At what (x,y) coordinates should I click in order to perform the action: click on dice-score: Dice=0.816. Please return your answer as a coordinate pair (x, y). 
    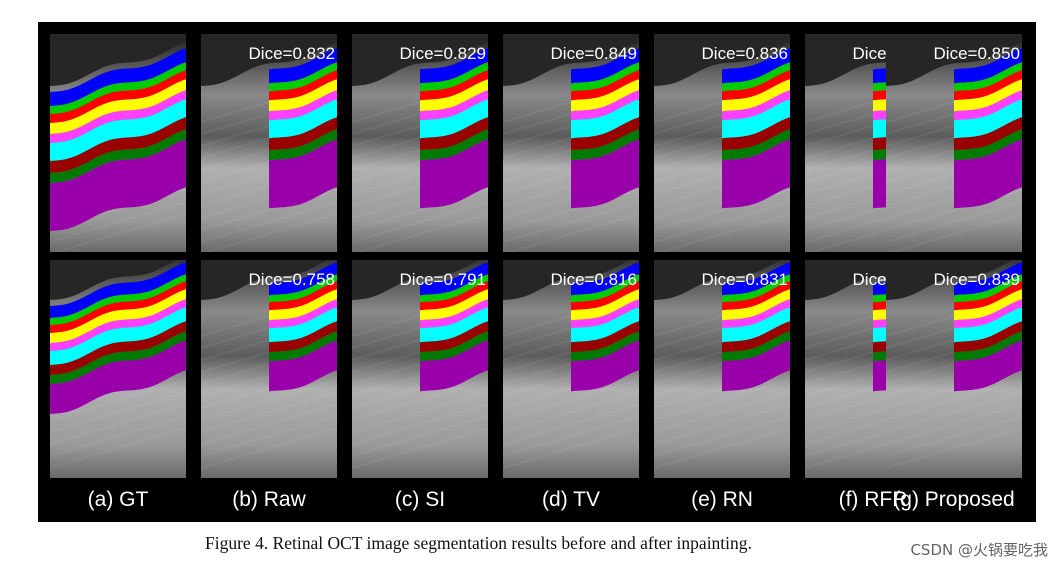
    Looking at the image, I should click on (593, 279).